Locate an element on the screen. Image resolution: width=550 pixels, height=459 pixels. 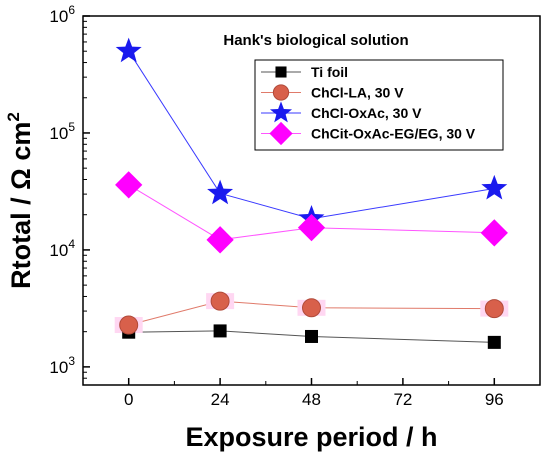
legend-label: ChCl-OxAc, 30 V is located at coordinates (366, 113).